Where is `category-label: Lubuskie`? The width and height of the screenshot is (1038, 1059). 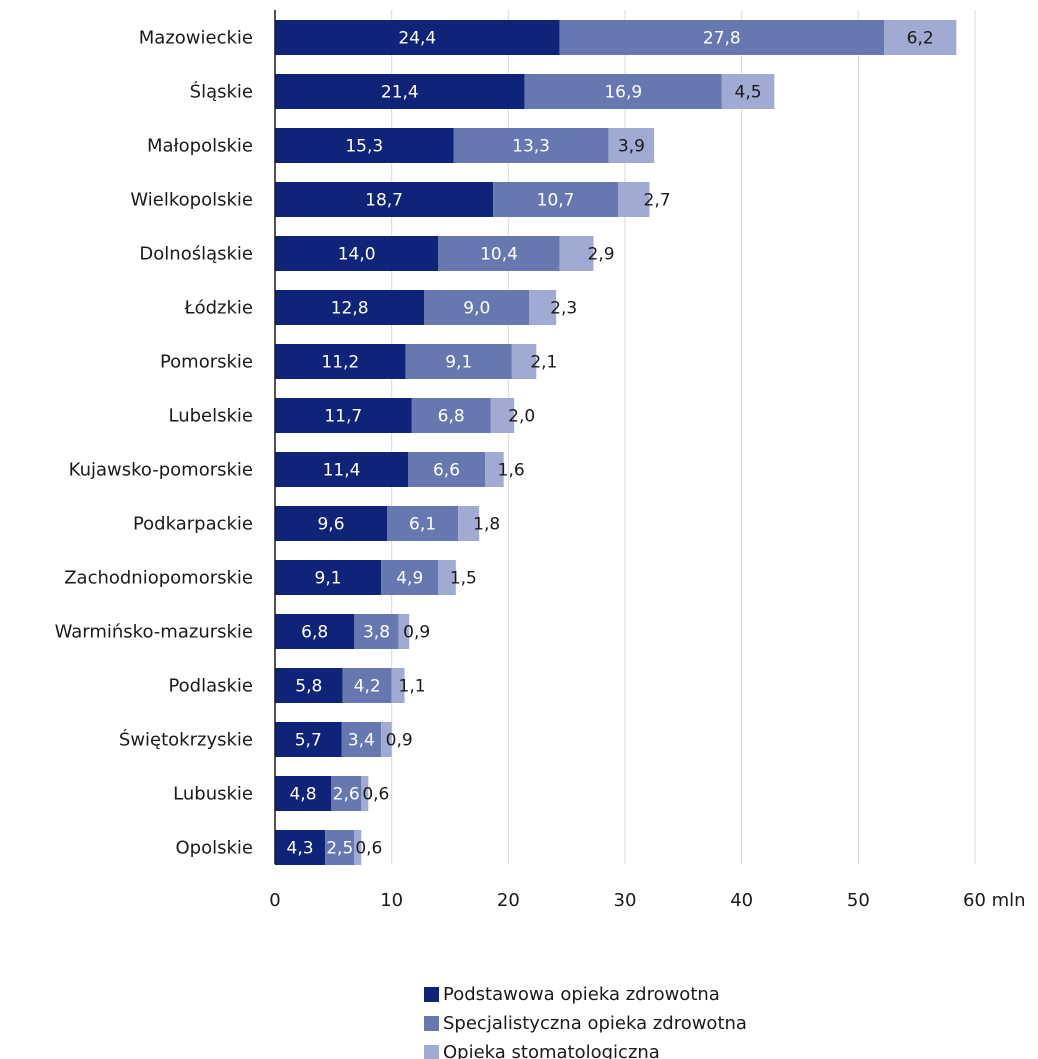
category-label: Lubuskie is located at coordinates (213, 794).